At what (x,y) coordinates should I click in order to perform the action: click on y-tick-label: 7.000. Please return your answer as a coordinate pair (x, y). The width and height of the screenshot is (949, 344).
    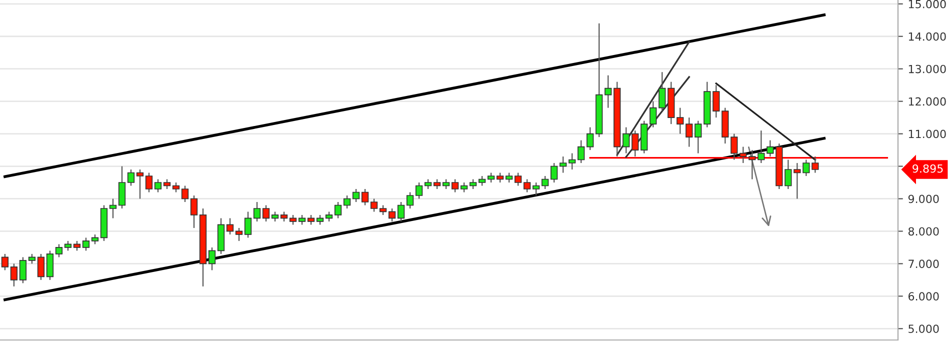
    Looking at the image, I should click on (923, 264).